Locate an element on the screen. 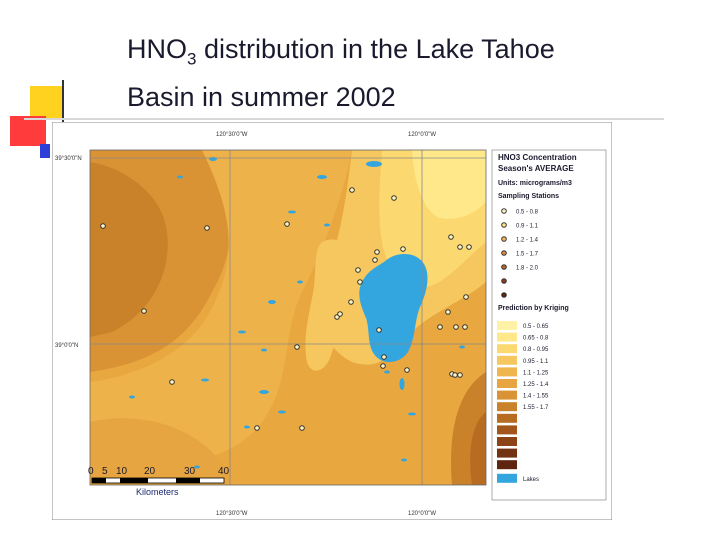 The width and height of the screenshot is (720, 540). lakes-legend-label: Lakes is located at coordinates (531, 480).